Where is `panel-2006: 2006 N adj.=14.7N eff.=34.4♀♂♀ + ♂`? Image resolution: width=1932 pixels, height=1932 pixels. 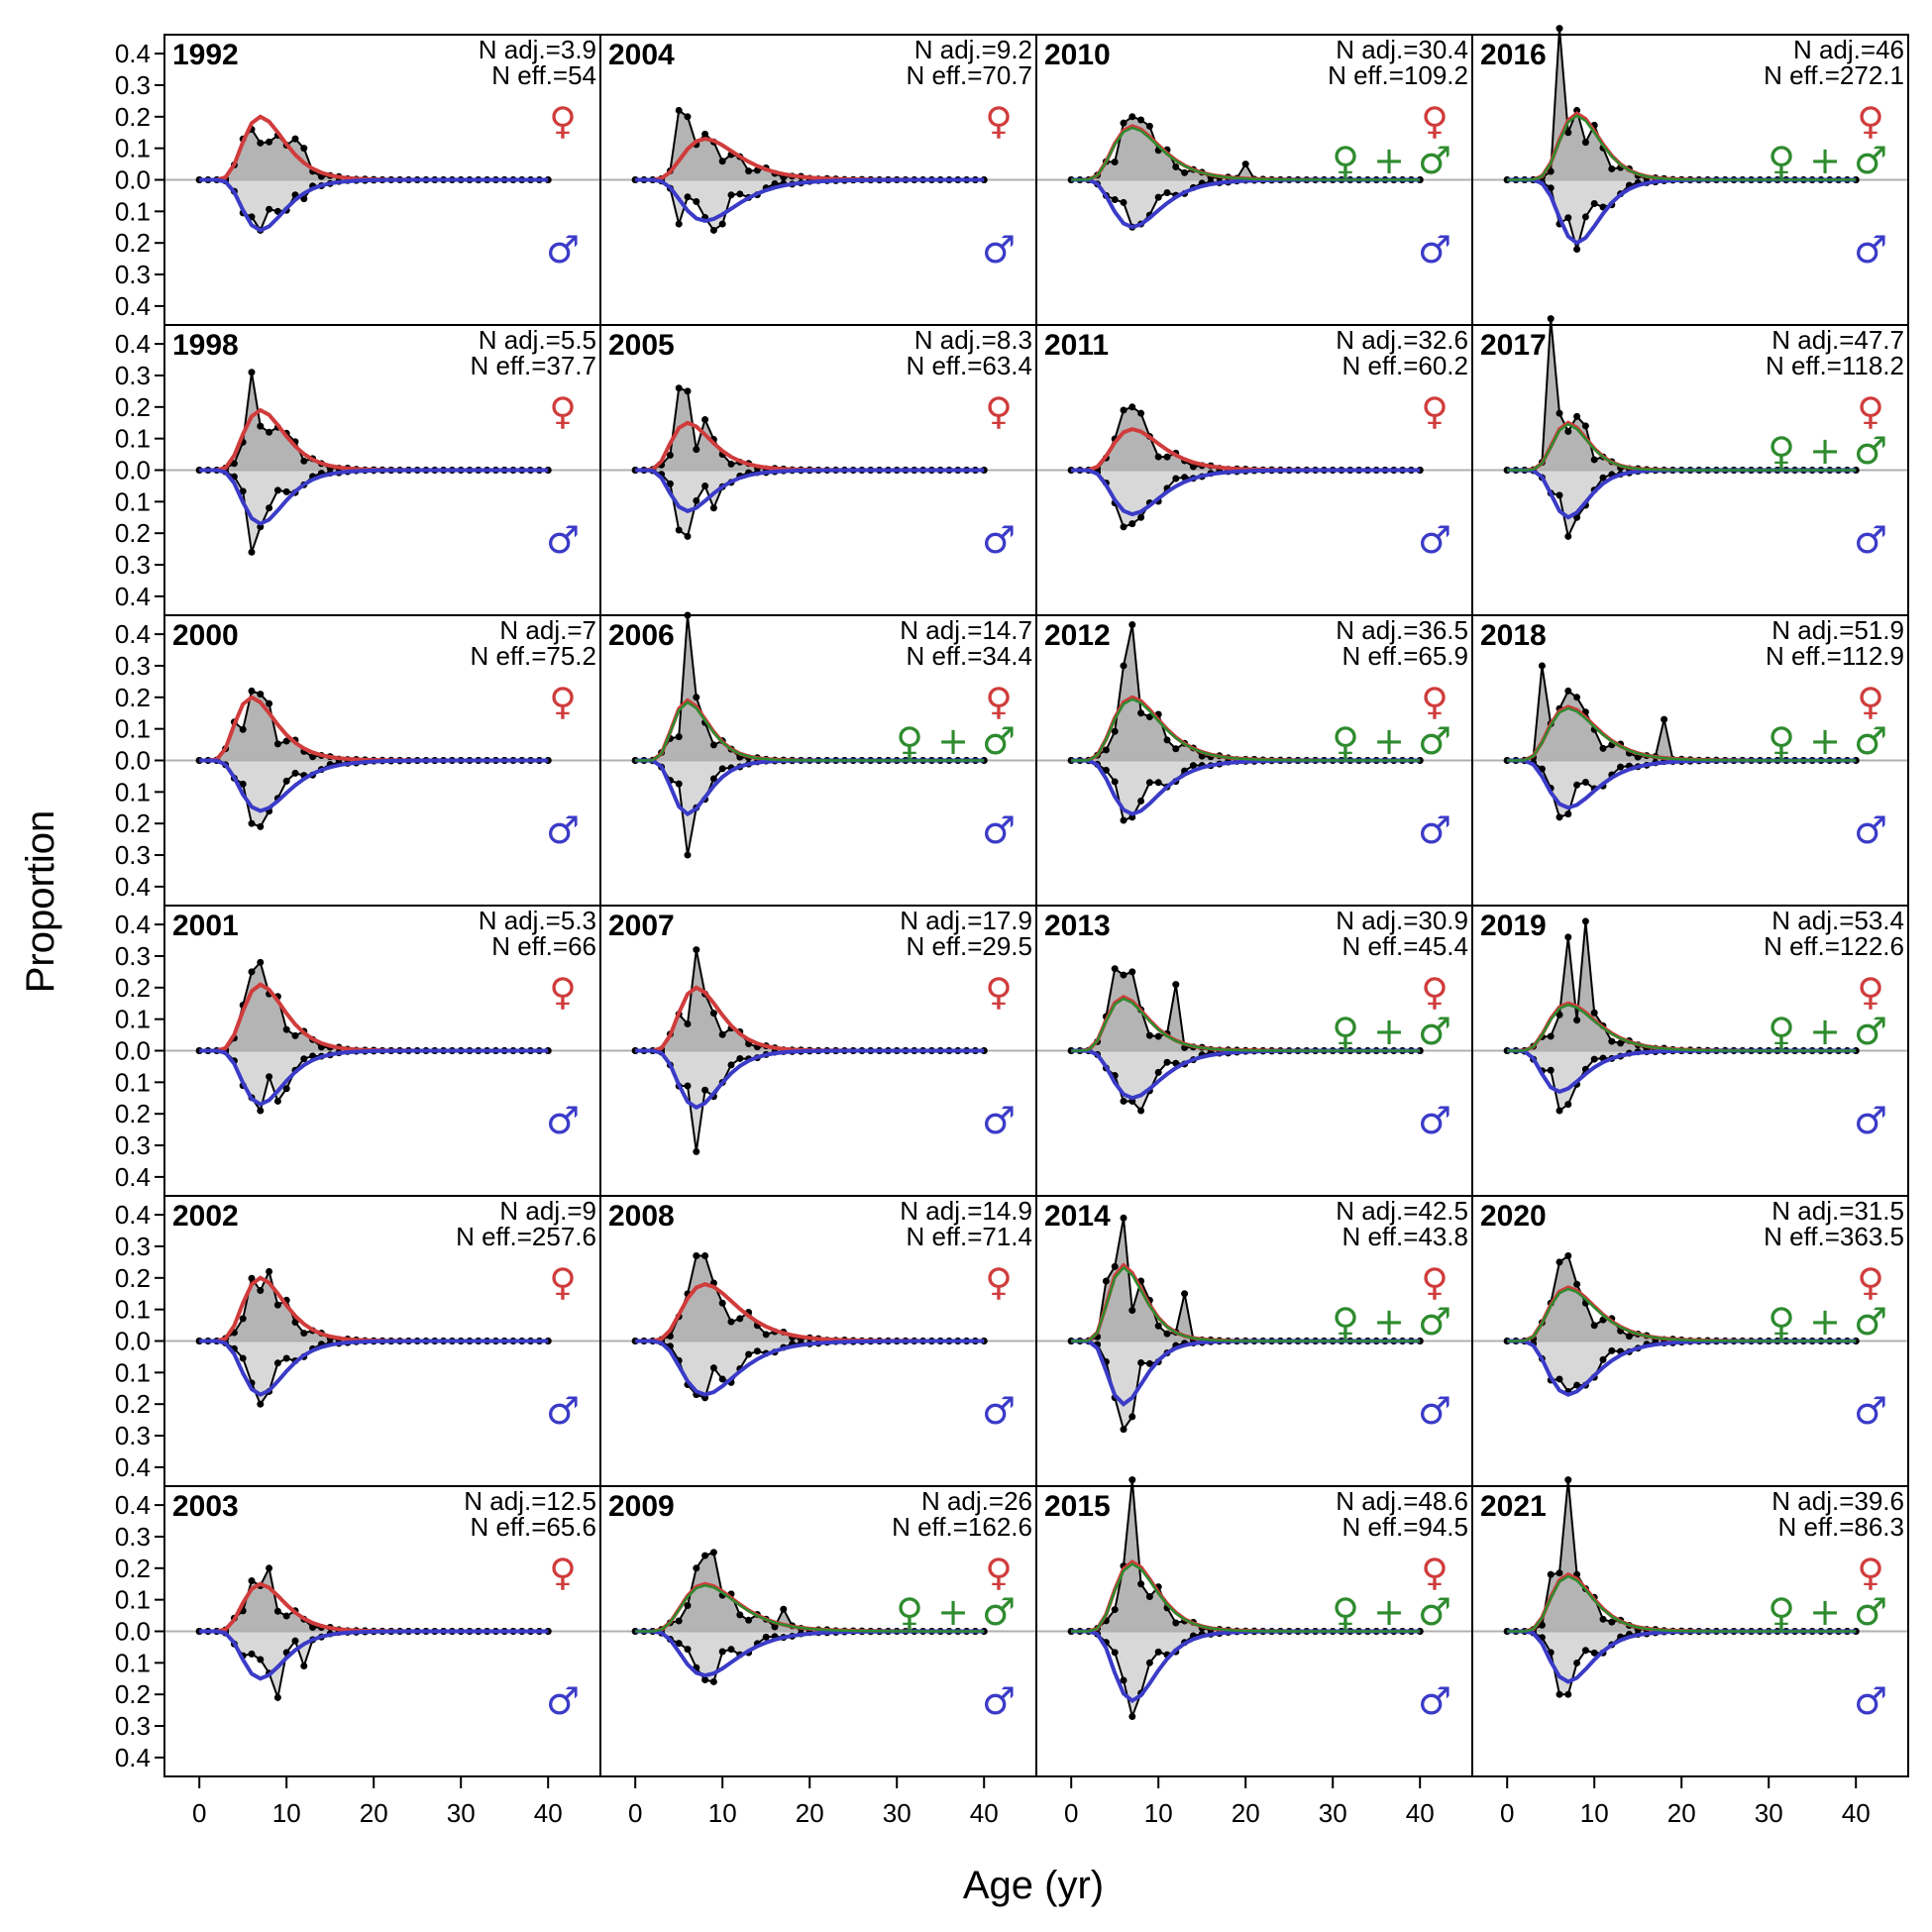 panel-2006: 2006 N adj.=14.7N eff.=34.4♀♂♀ + ♂ is located at coordinates (818, 759).